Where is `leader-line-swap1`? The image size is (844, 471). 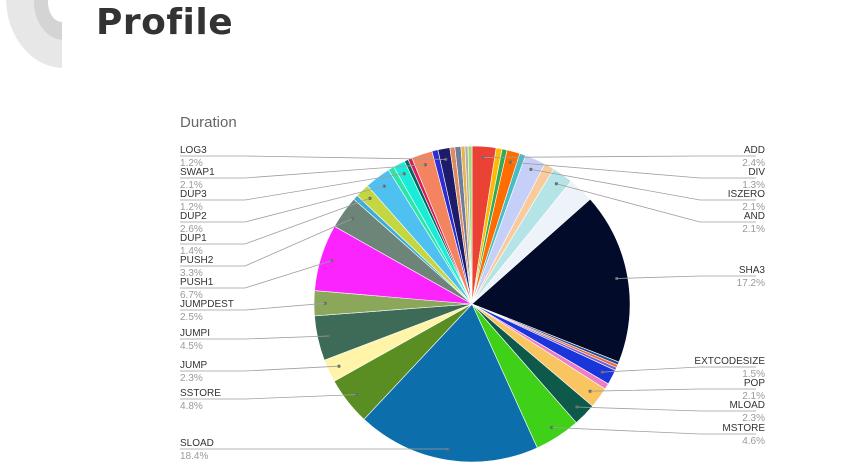 leader-line-swap1 is located at coordinates (303, 171).